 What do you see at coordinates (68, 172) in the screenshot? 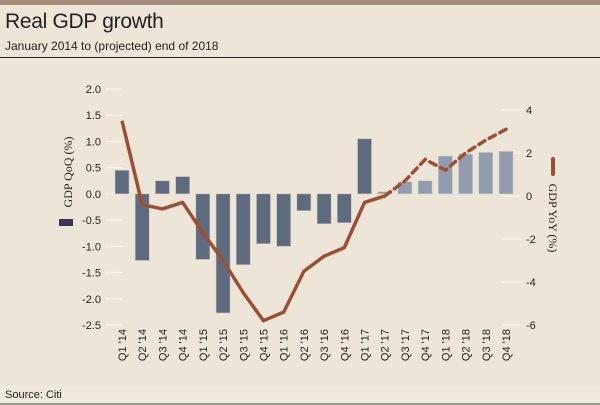
I see `left-axis-label: GDP QoQ (%)` at bounding box center [68, 172].